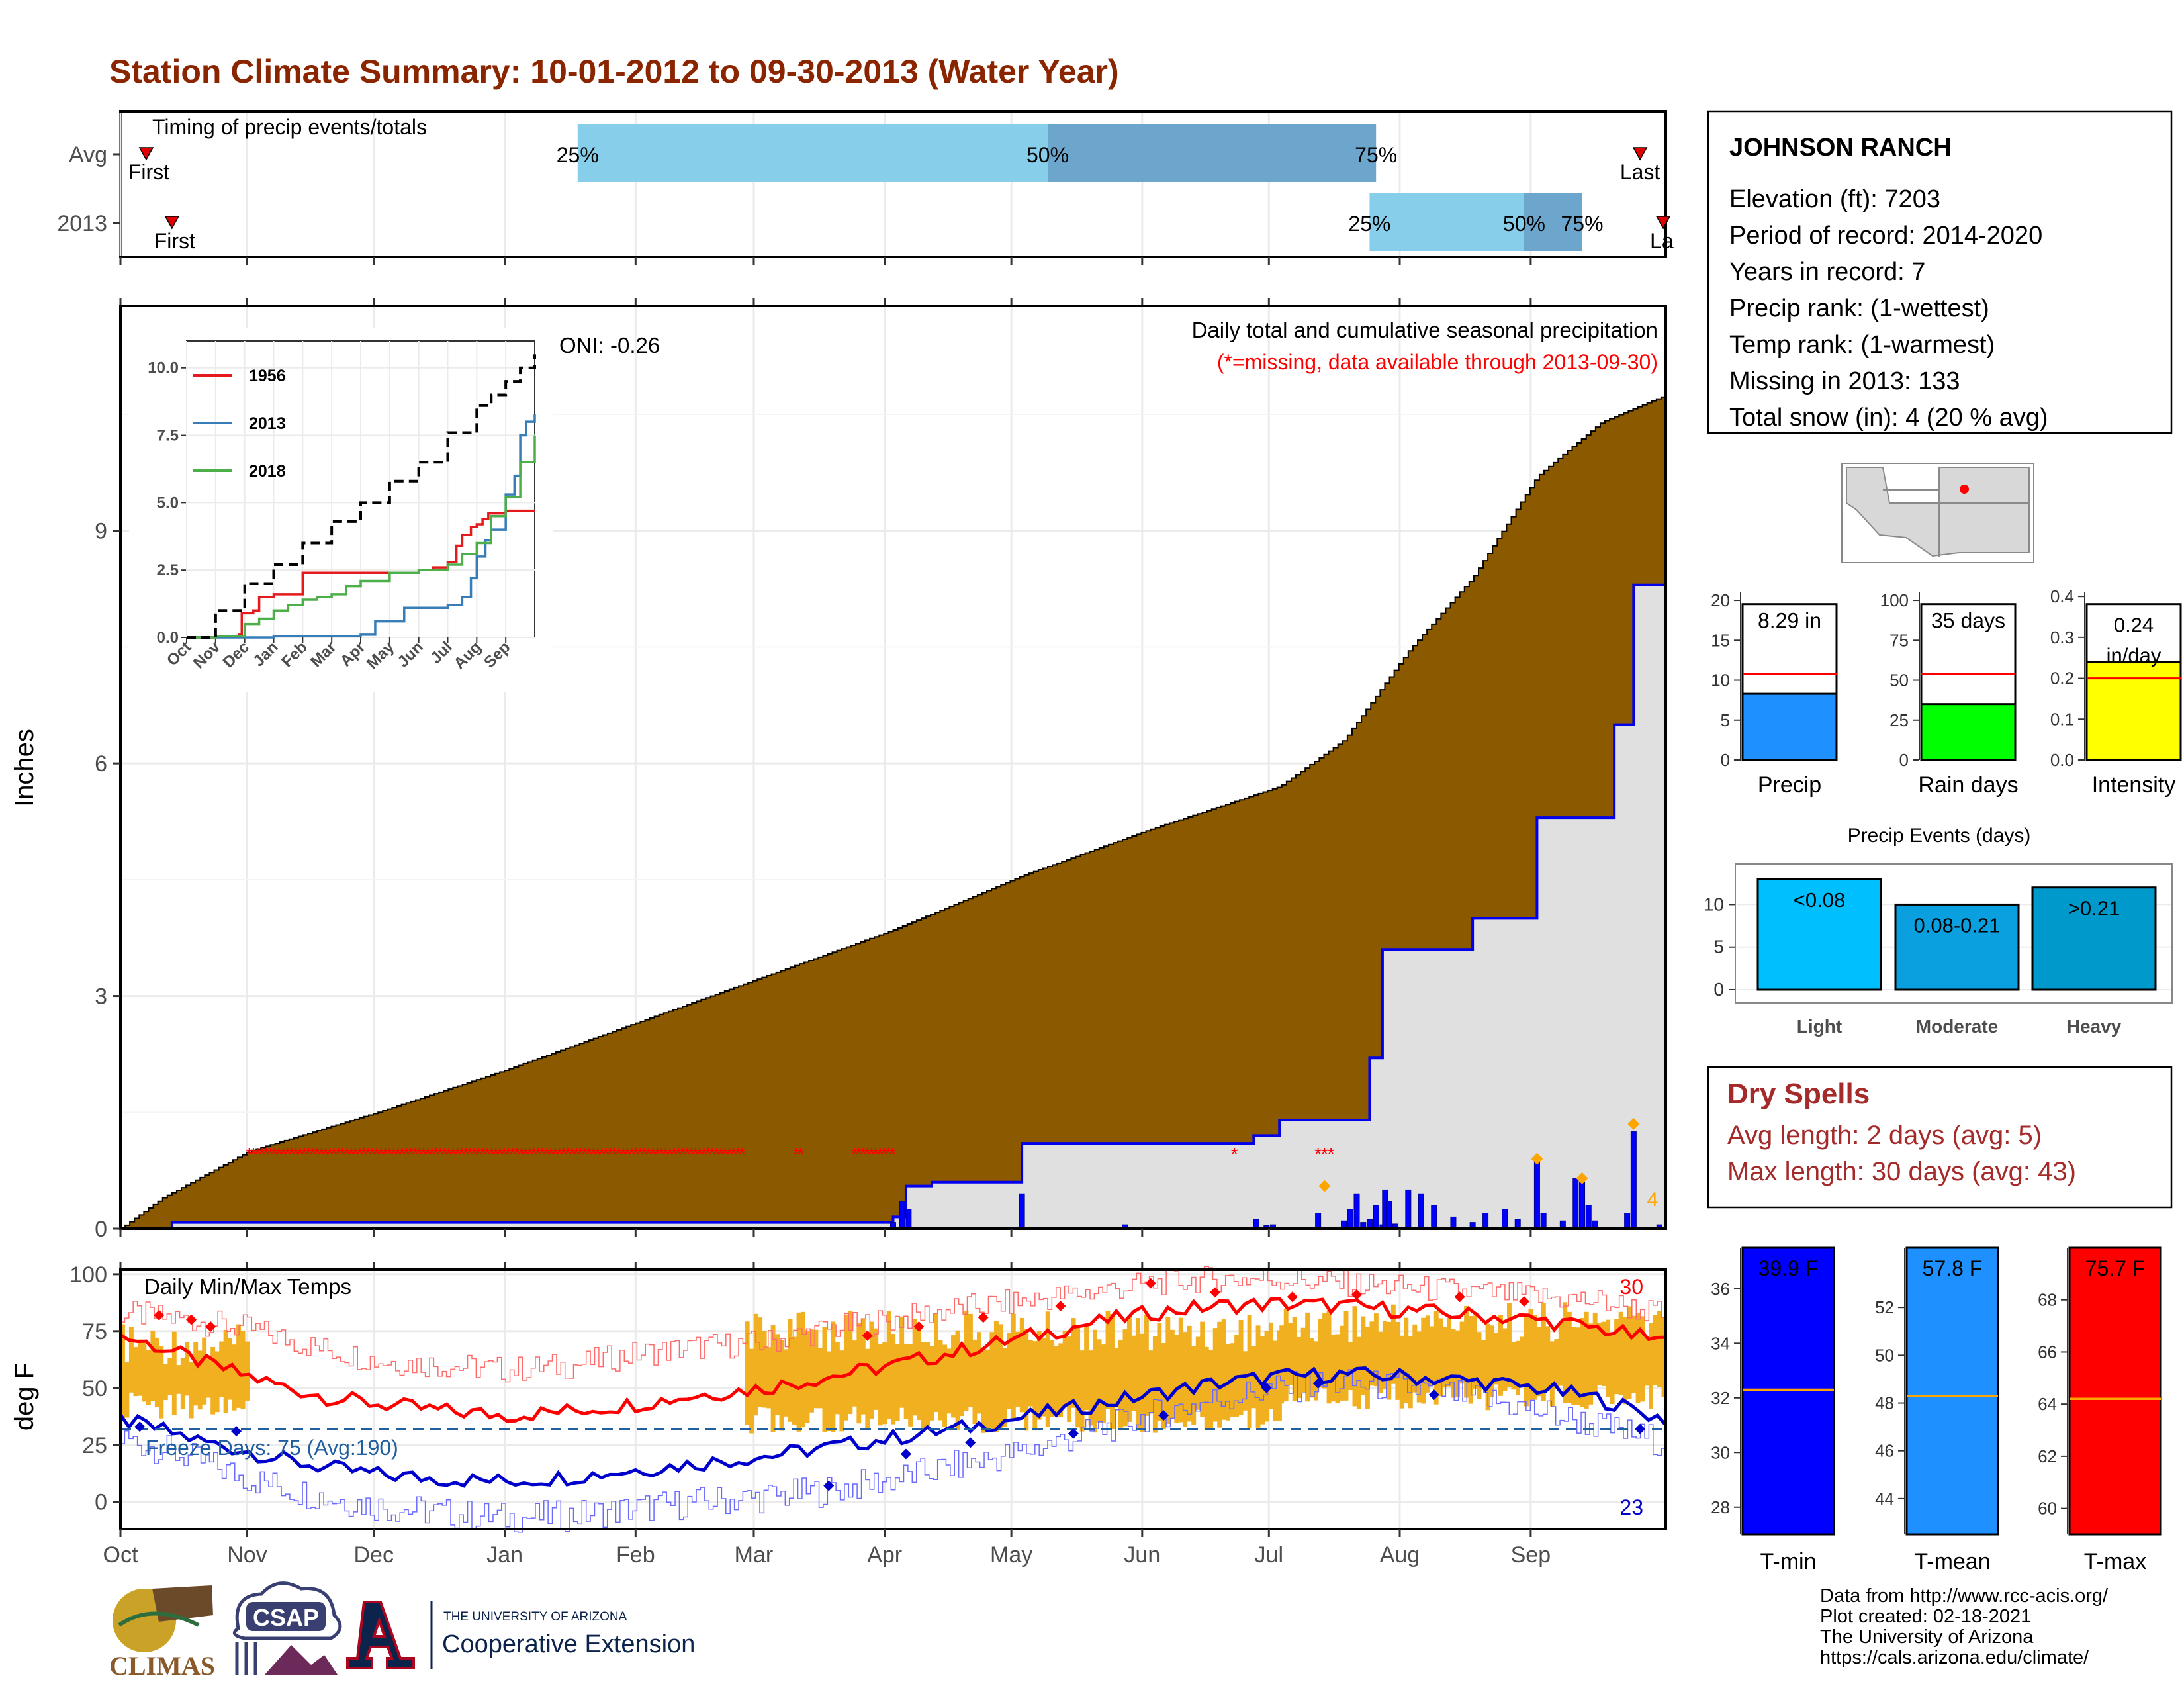 This screenshot has height=1688, width=2184. I want to click on timing-p75-label: 75%, so click(1376, 155).